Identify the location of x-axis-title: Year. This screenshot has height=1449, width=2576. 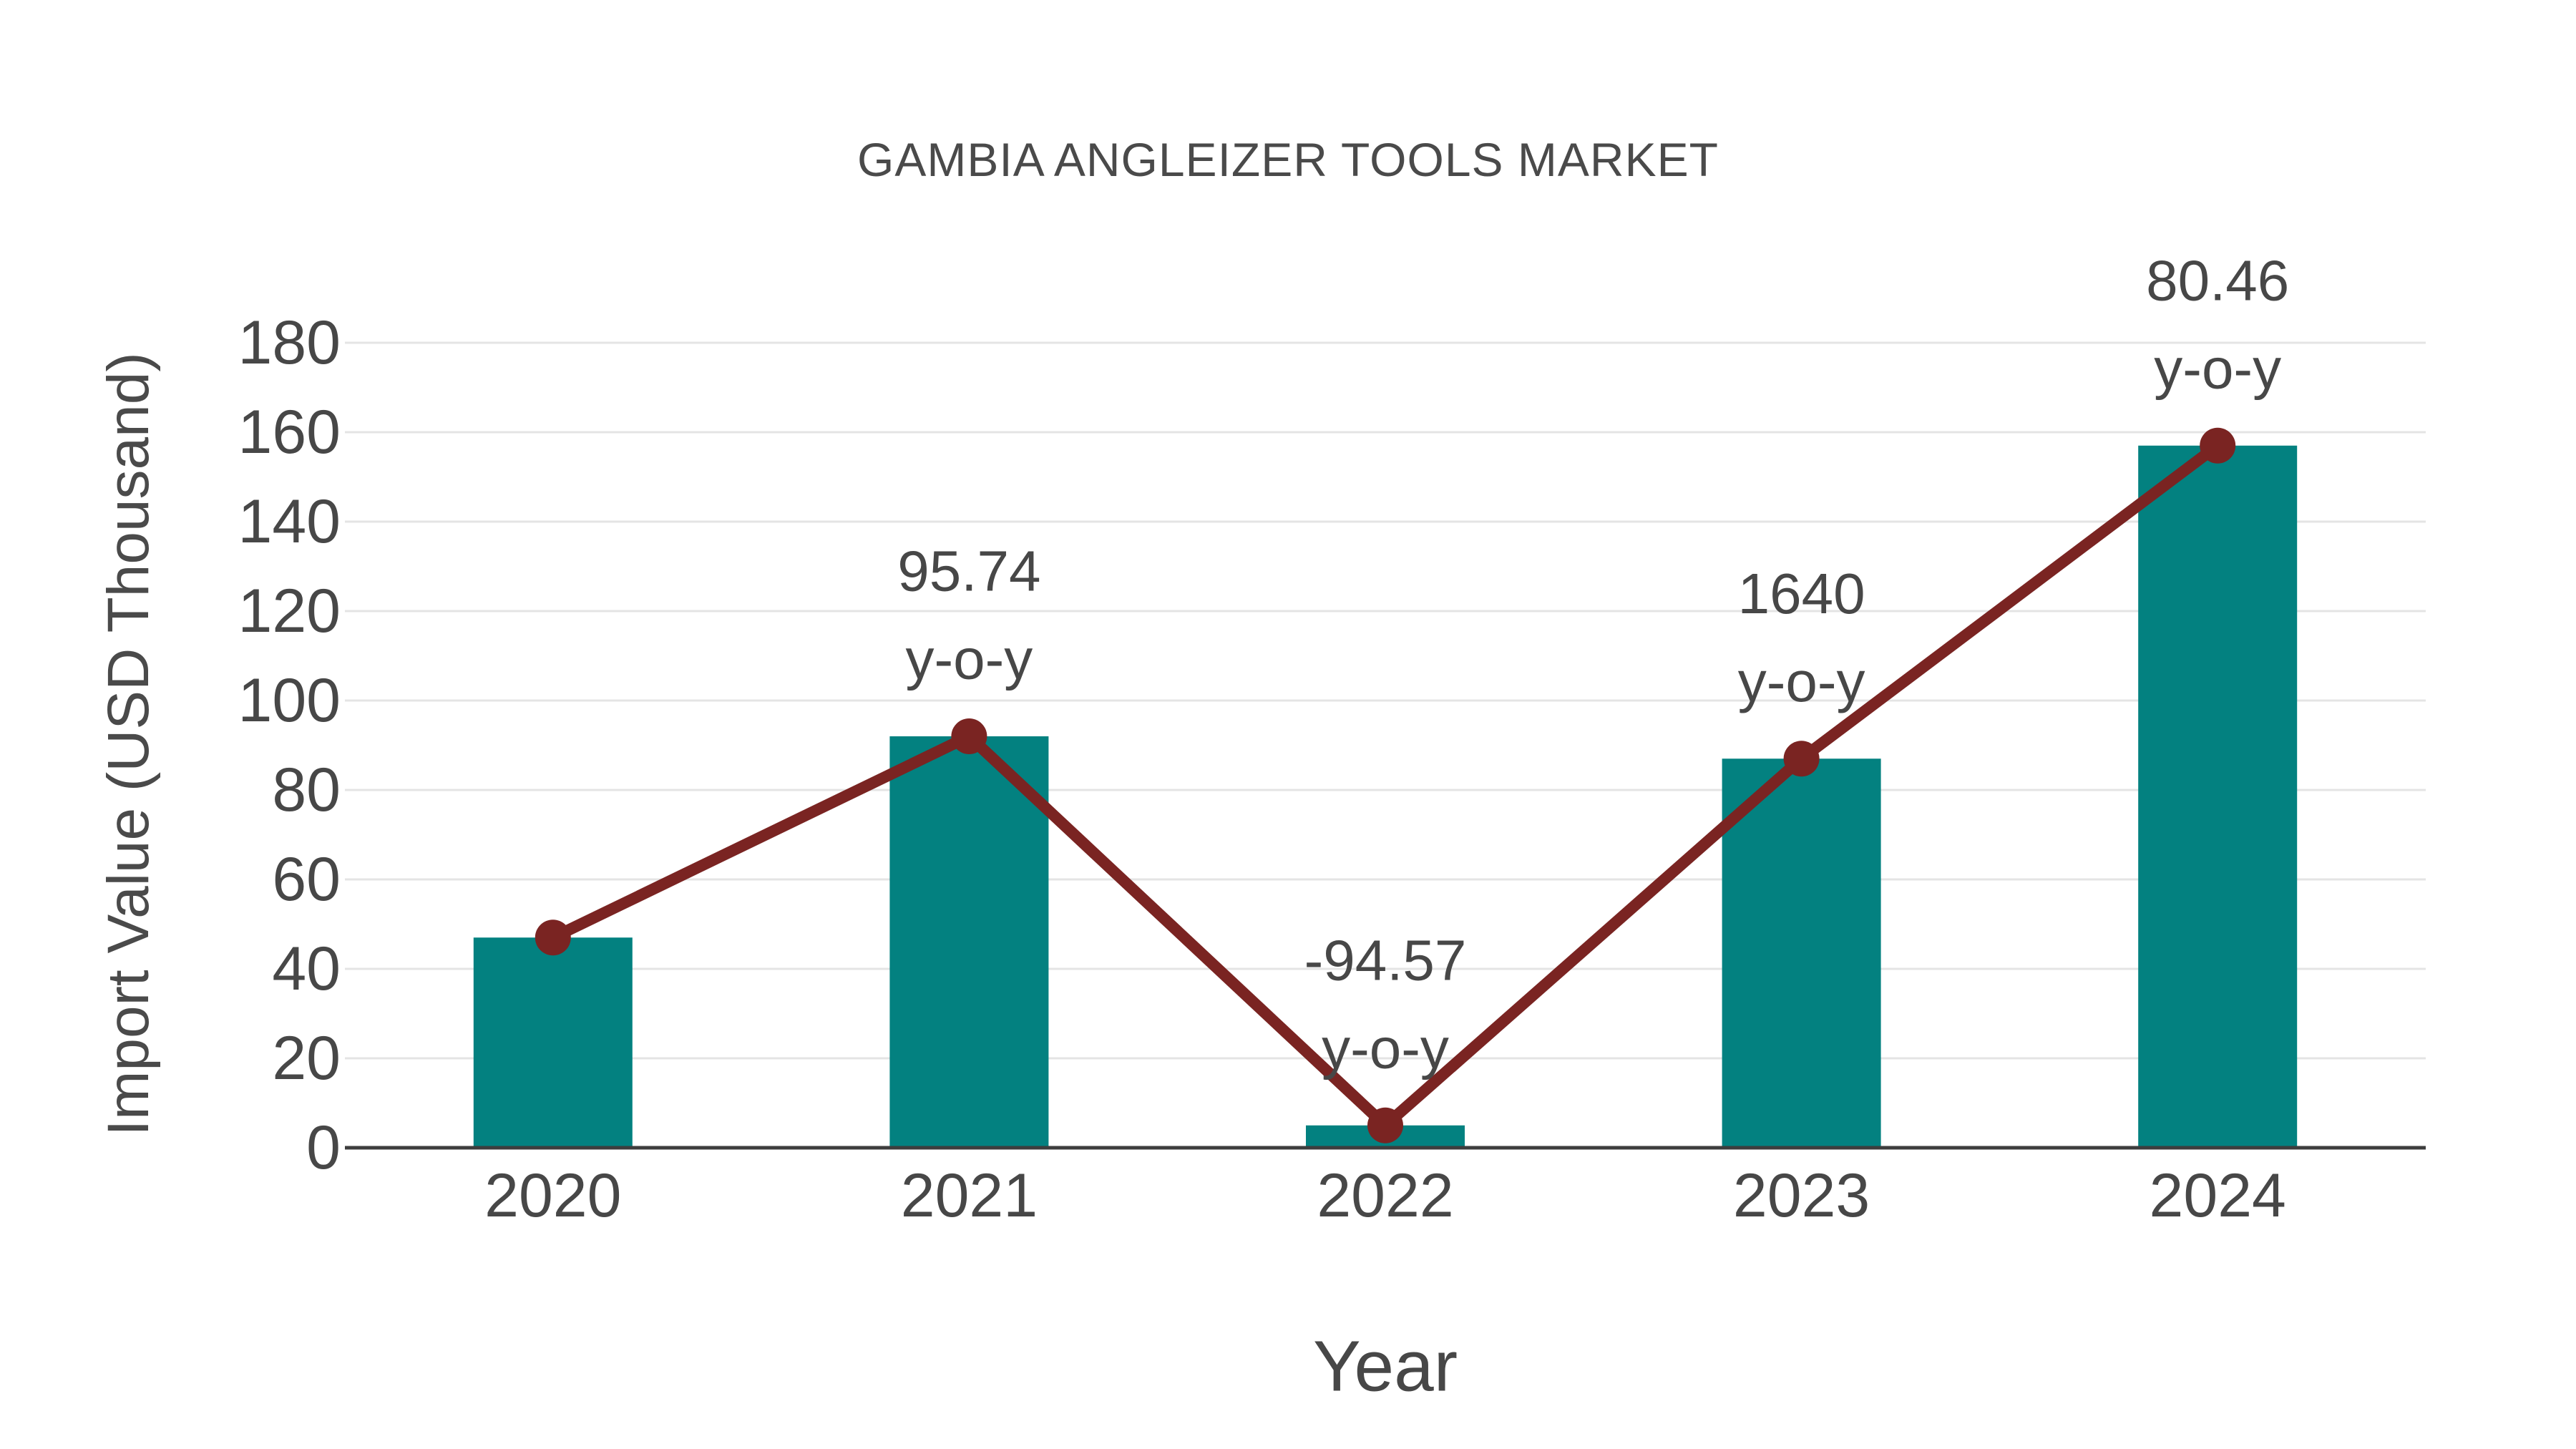
(1385, 1366).